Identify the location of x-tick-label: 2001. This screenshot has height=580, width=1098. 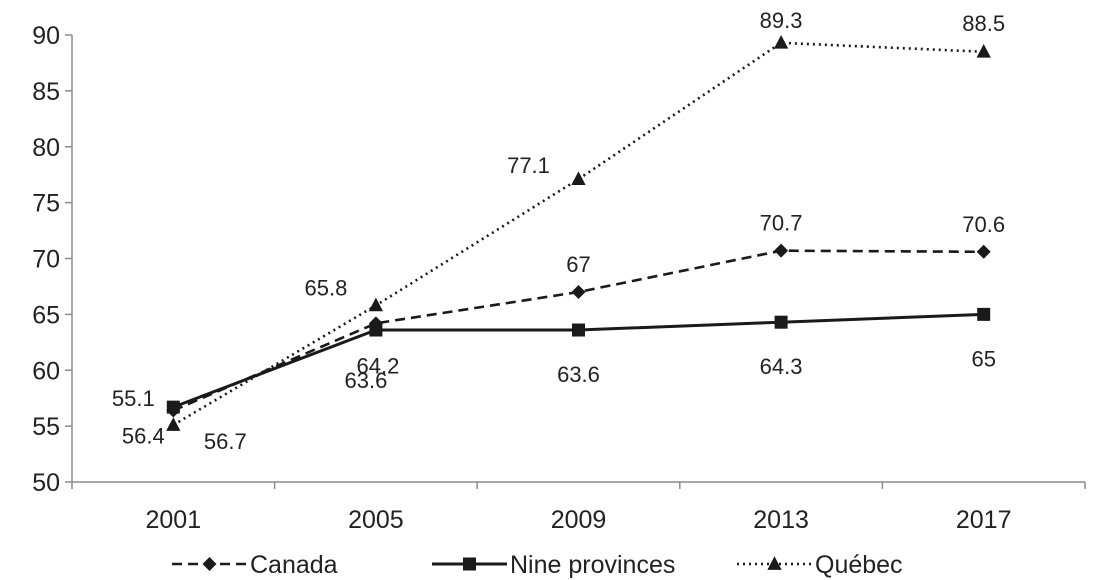
(173, 520).